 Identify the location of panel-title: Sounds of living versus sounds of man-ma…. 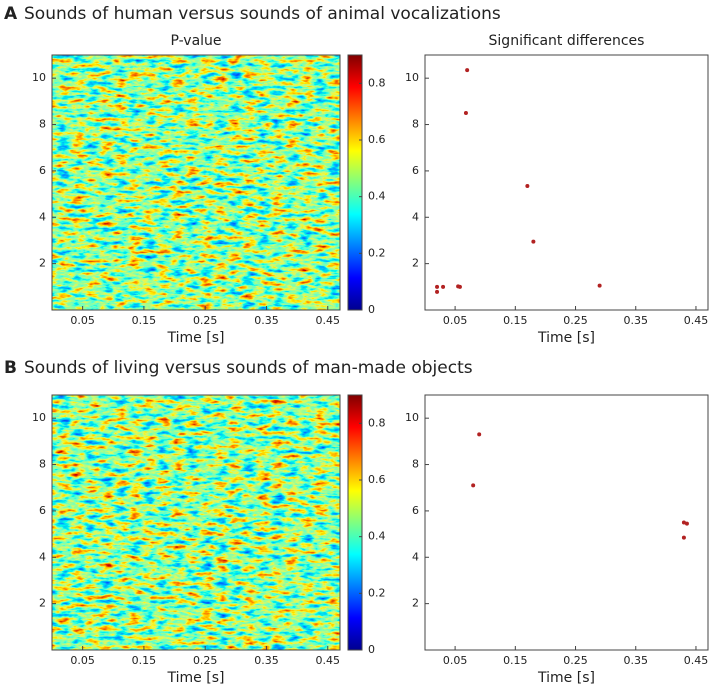
(248, 368).